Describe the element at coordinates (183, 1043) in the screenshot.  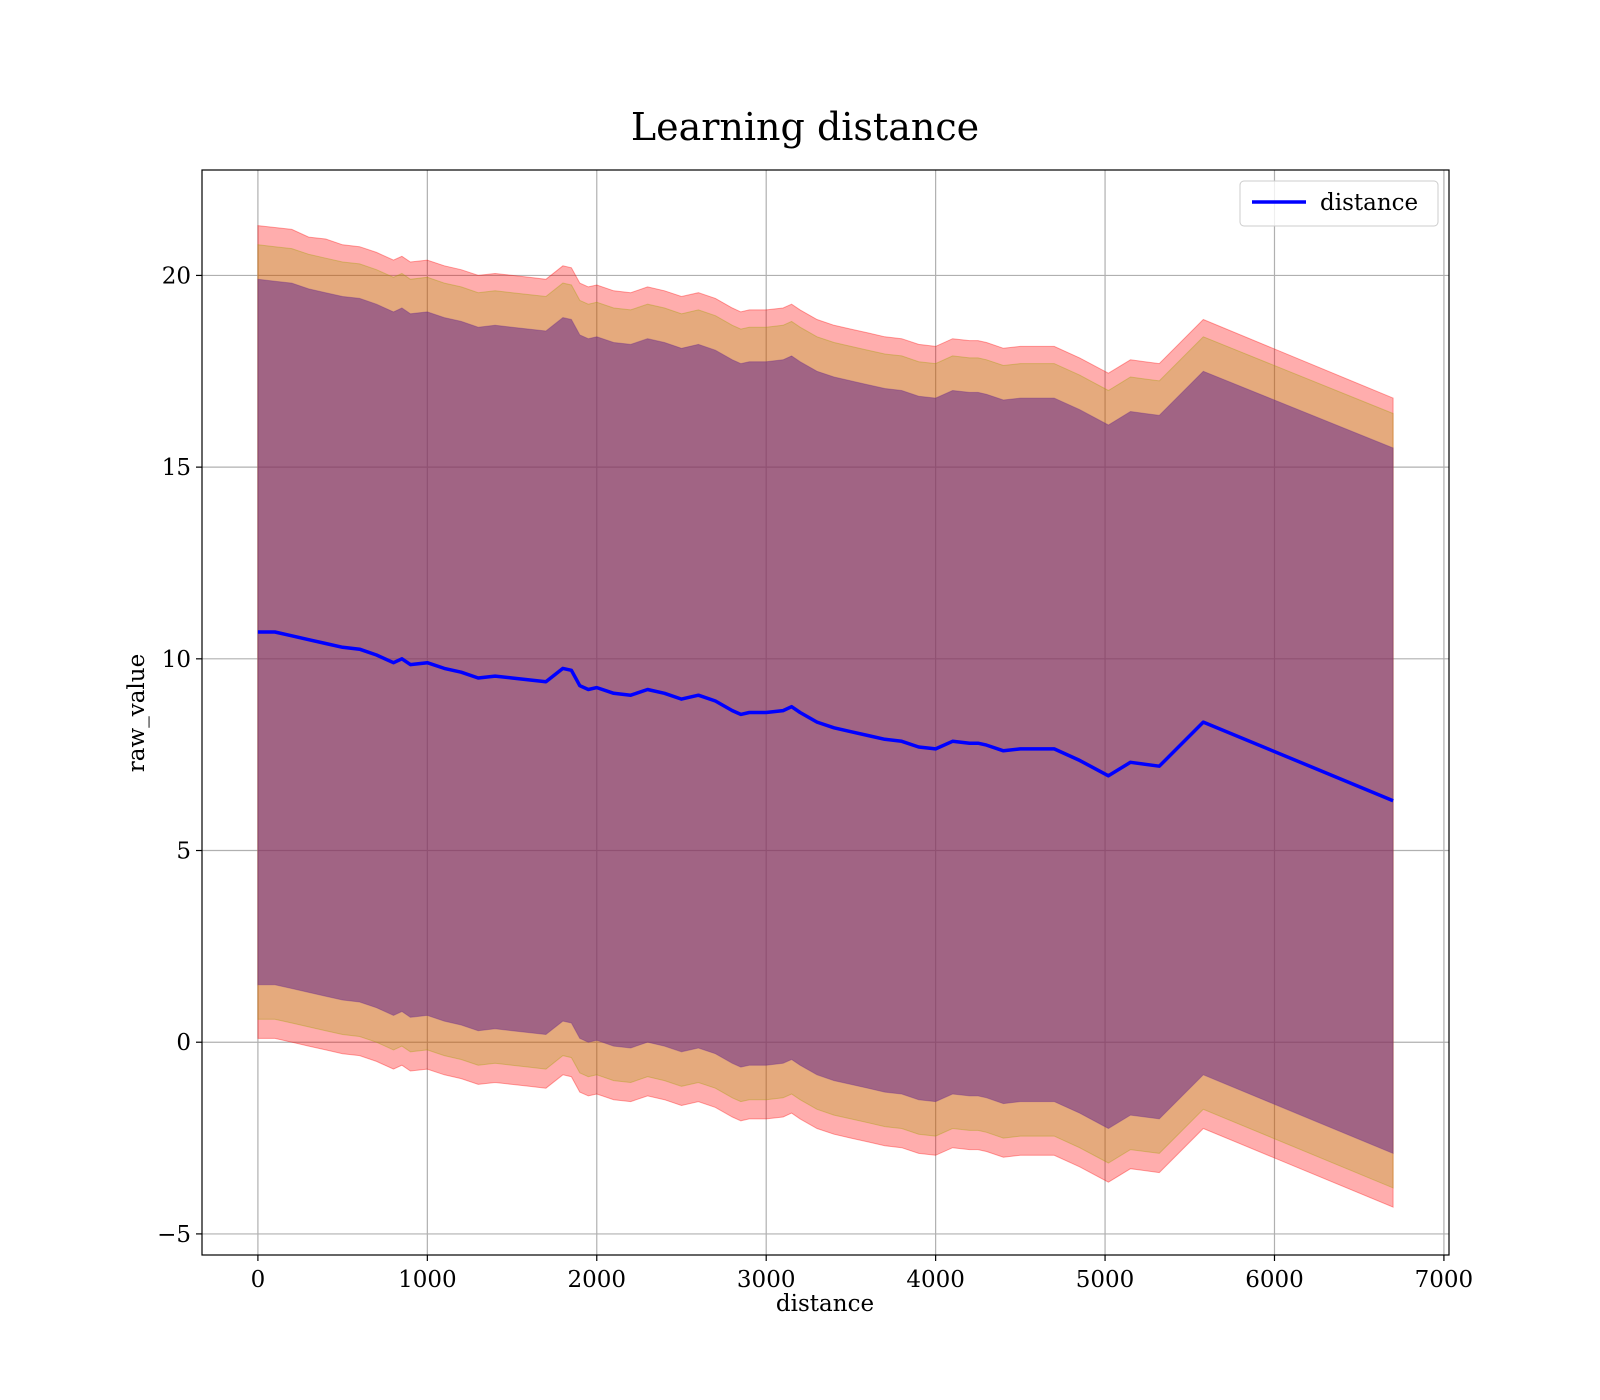
I see `y-tick-label: 0` at that location.